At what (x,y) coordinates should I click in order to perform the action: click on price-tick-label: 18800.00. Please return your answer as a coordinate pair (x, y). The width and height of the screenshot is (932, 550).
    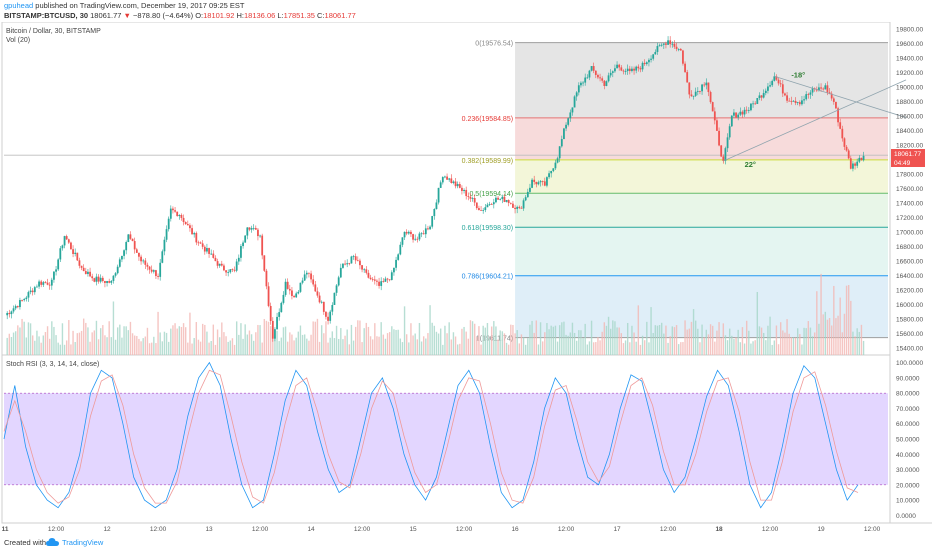
    Looking at the image, I should click on (909, 102).